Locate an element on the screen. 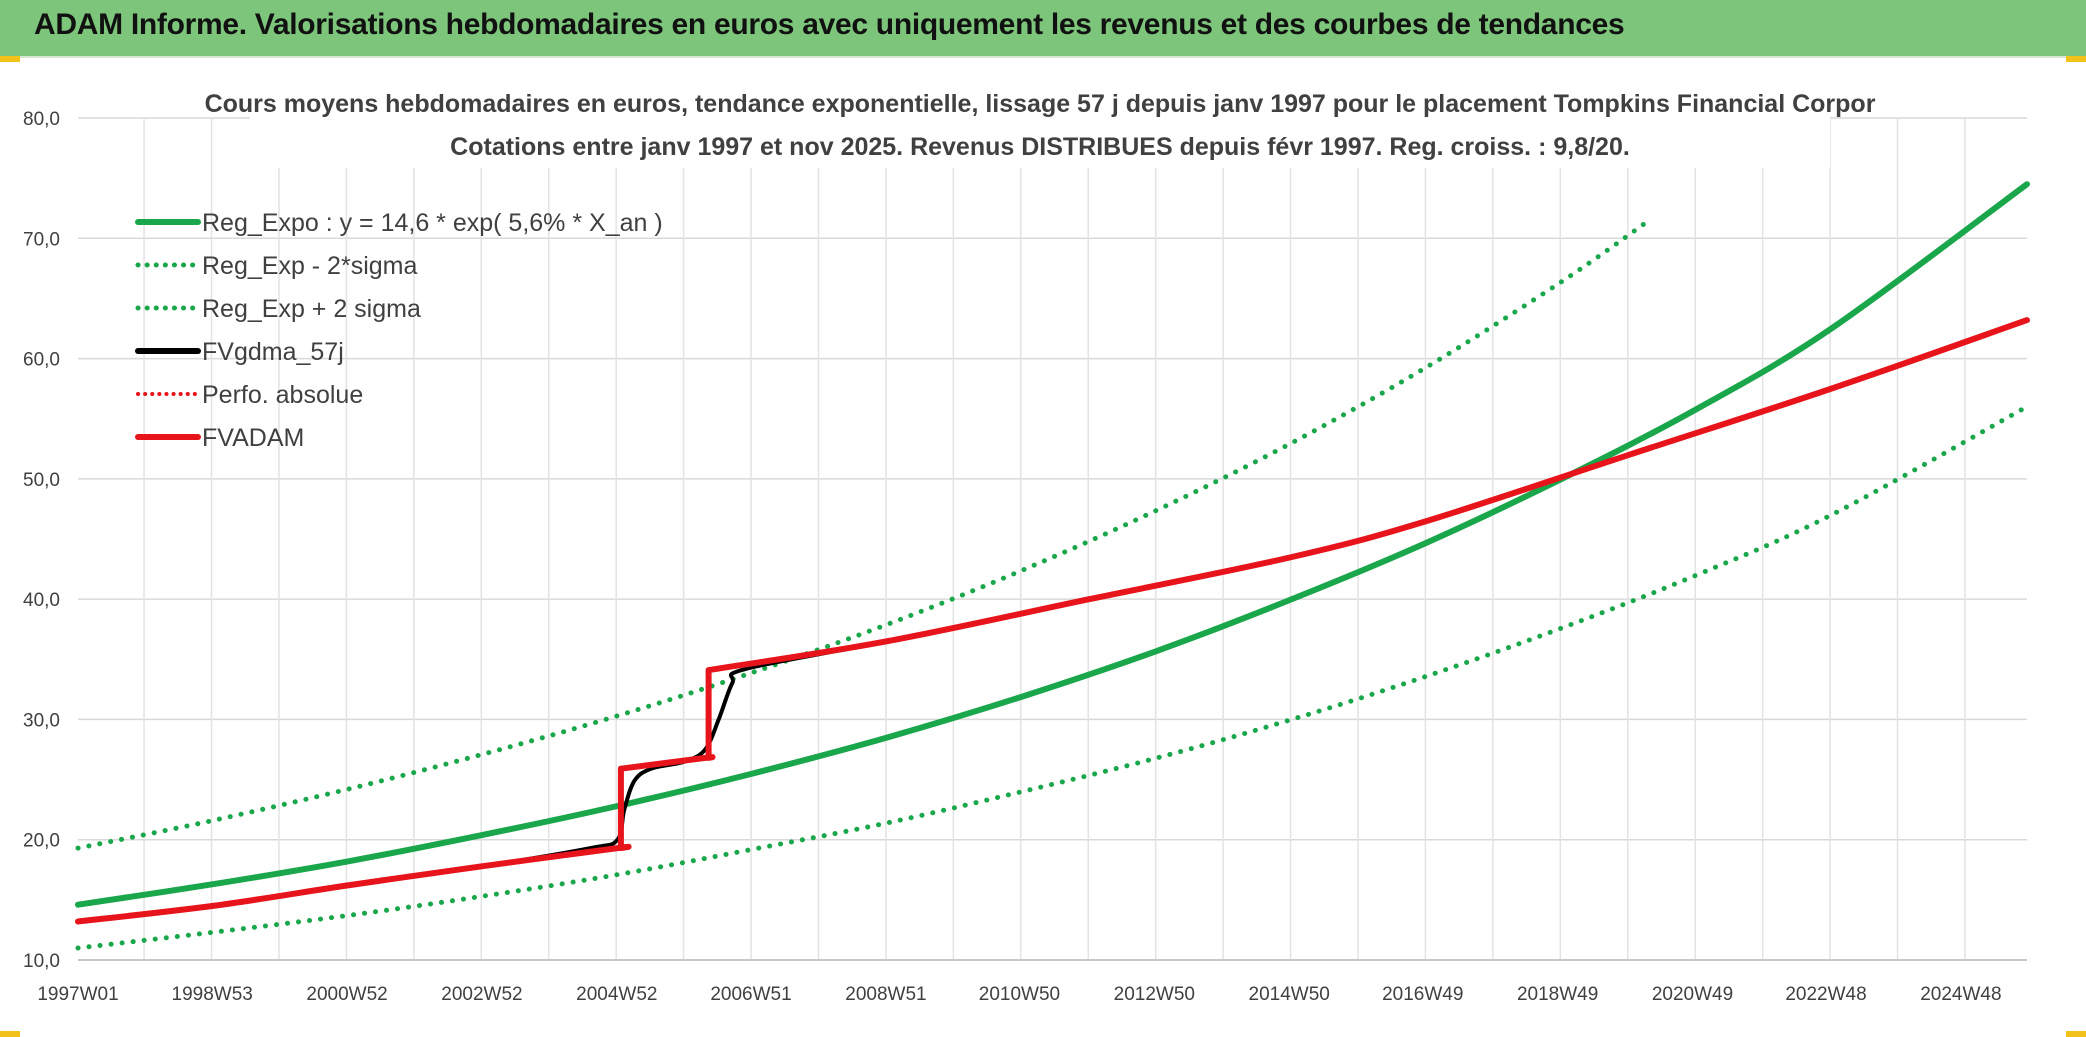 Image resolution: width=2086 pixels, height=1037 pixels. y-tick-label: 50,0 is located at coordinates (41, 480).